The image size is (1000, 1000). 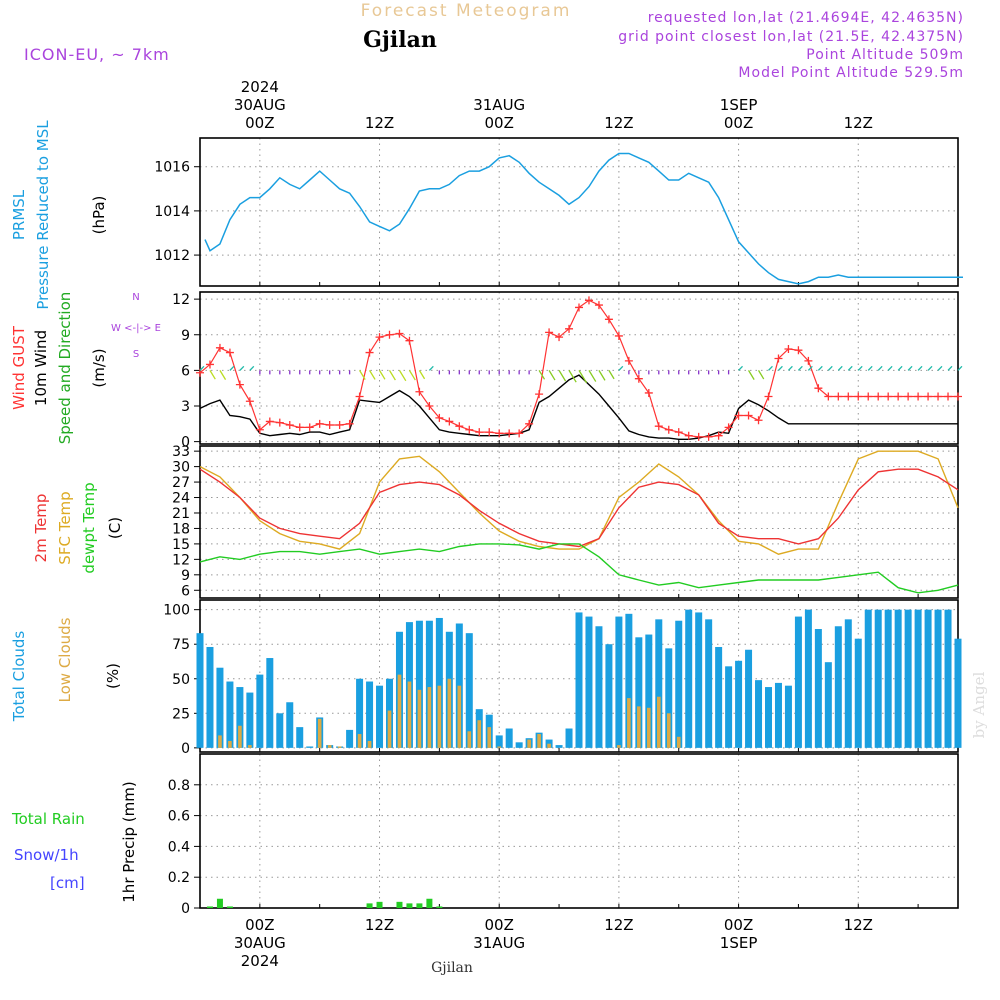 I want to click on precip-axis-label: 1hr Precip (mm) Total Rain Snow/1h [cm], so click(x=74, y=841).